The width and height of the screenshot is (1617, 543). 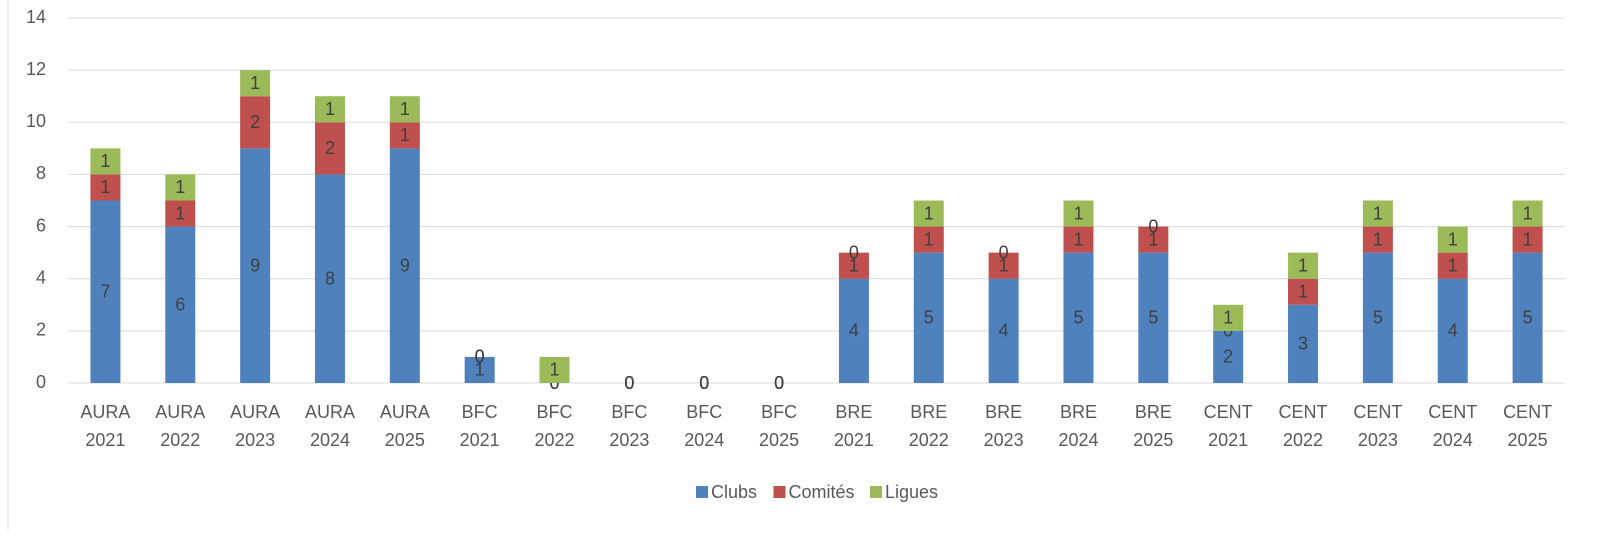 I want to click on x-tick-label: BRE 2022, so click(x=929, y=426).